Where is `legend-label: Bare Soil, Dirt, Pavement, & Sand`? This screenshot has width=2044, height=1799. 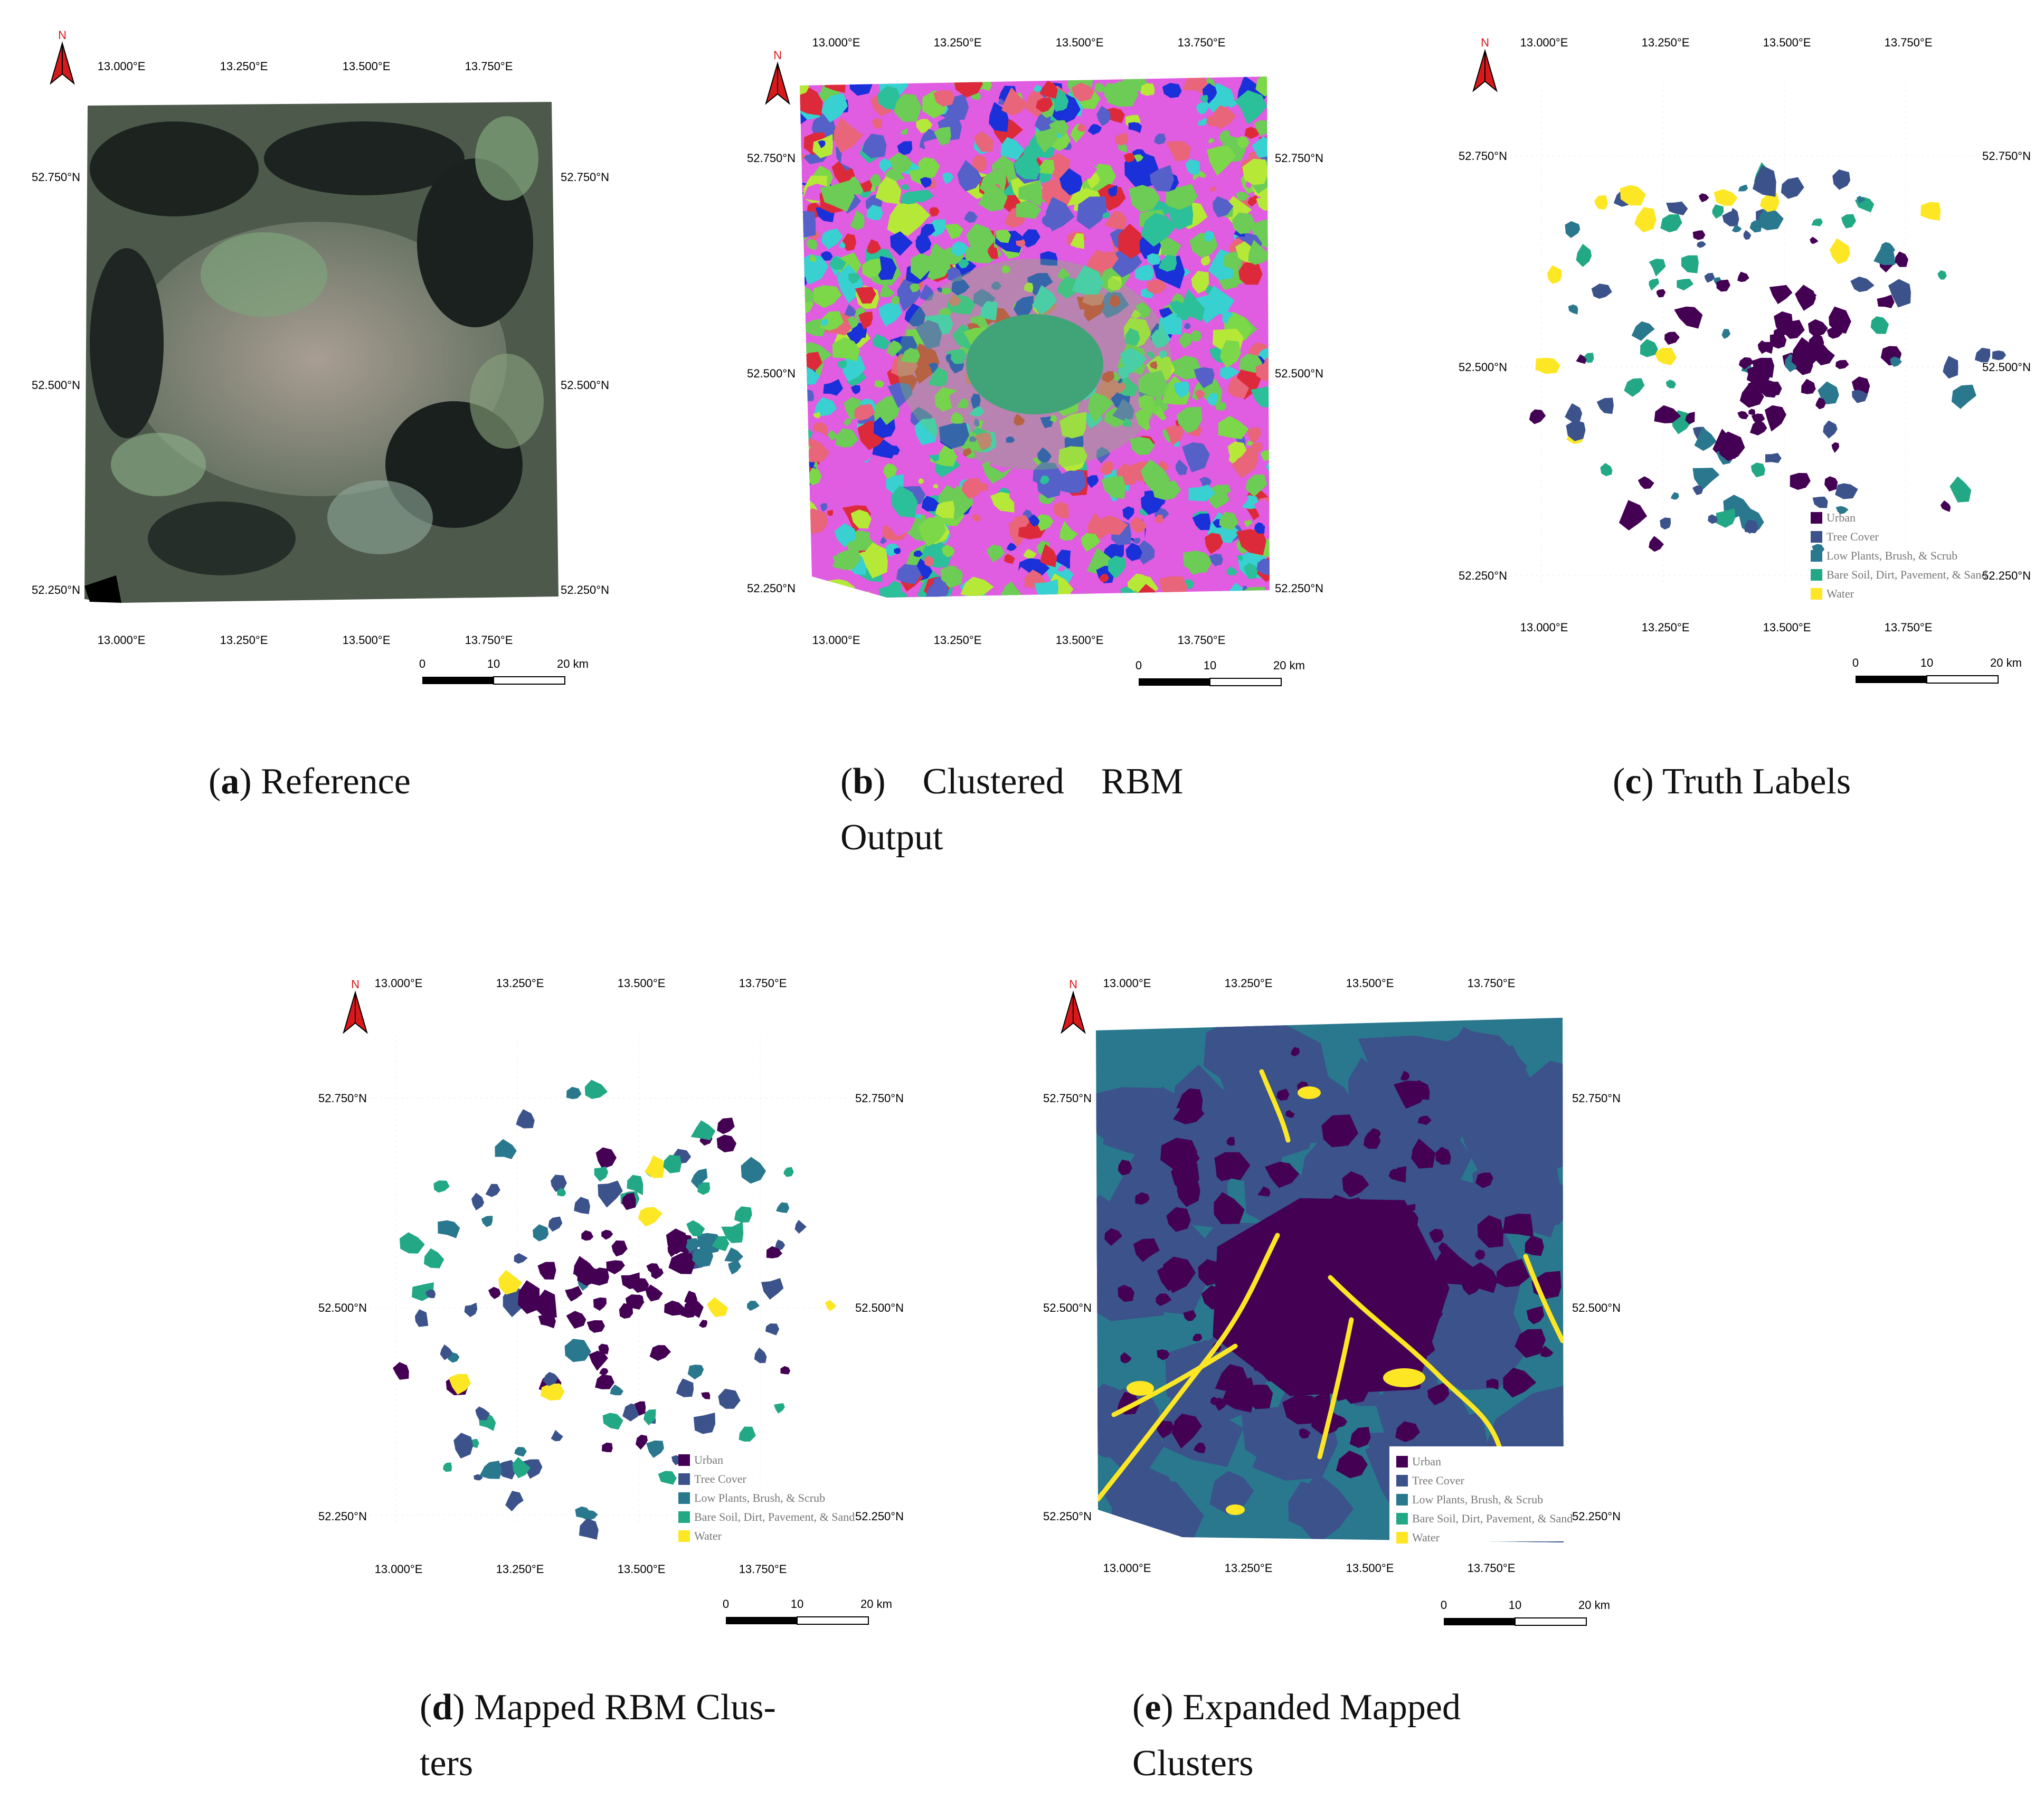
legend-label: Bare Soil, Dirt, Pavement, & Sand is located at coordinates (1493, 1518).